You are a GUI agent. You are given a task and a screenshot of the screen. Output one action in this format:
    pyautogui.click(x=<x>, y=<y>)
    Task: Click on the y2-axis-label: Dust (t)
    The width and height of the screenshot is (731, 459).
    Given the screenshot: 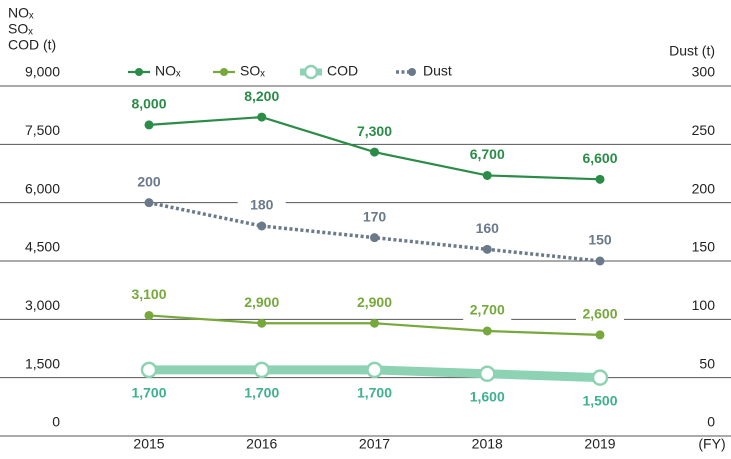 What is the action you would take?
    pyautogui.click(x=692, y=51)
    